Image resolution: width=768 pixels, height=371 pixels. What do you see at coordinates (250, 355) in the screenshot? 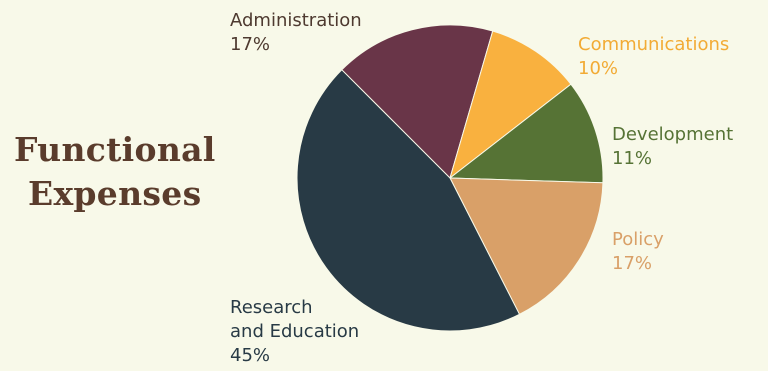
I see `label-research-value: 45%` at bounding box center [250, 355].